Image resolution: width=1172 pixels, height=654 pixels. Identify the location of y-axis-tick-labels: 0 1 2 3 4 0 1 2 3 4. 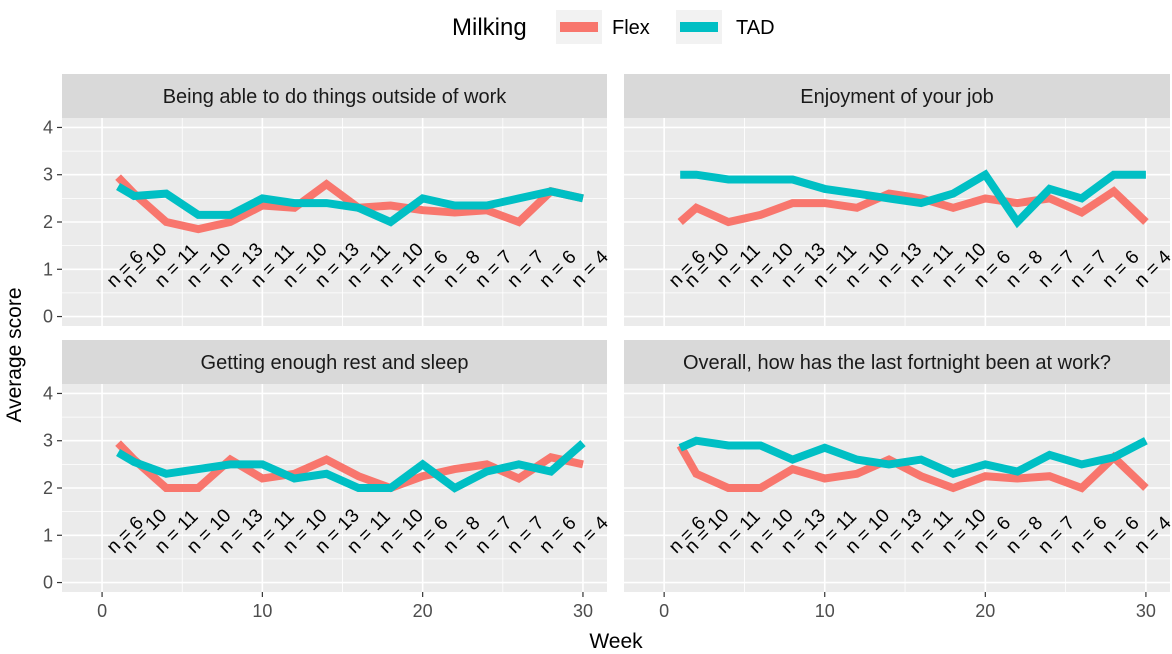
(52, 355).